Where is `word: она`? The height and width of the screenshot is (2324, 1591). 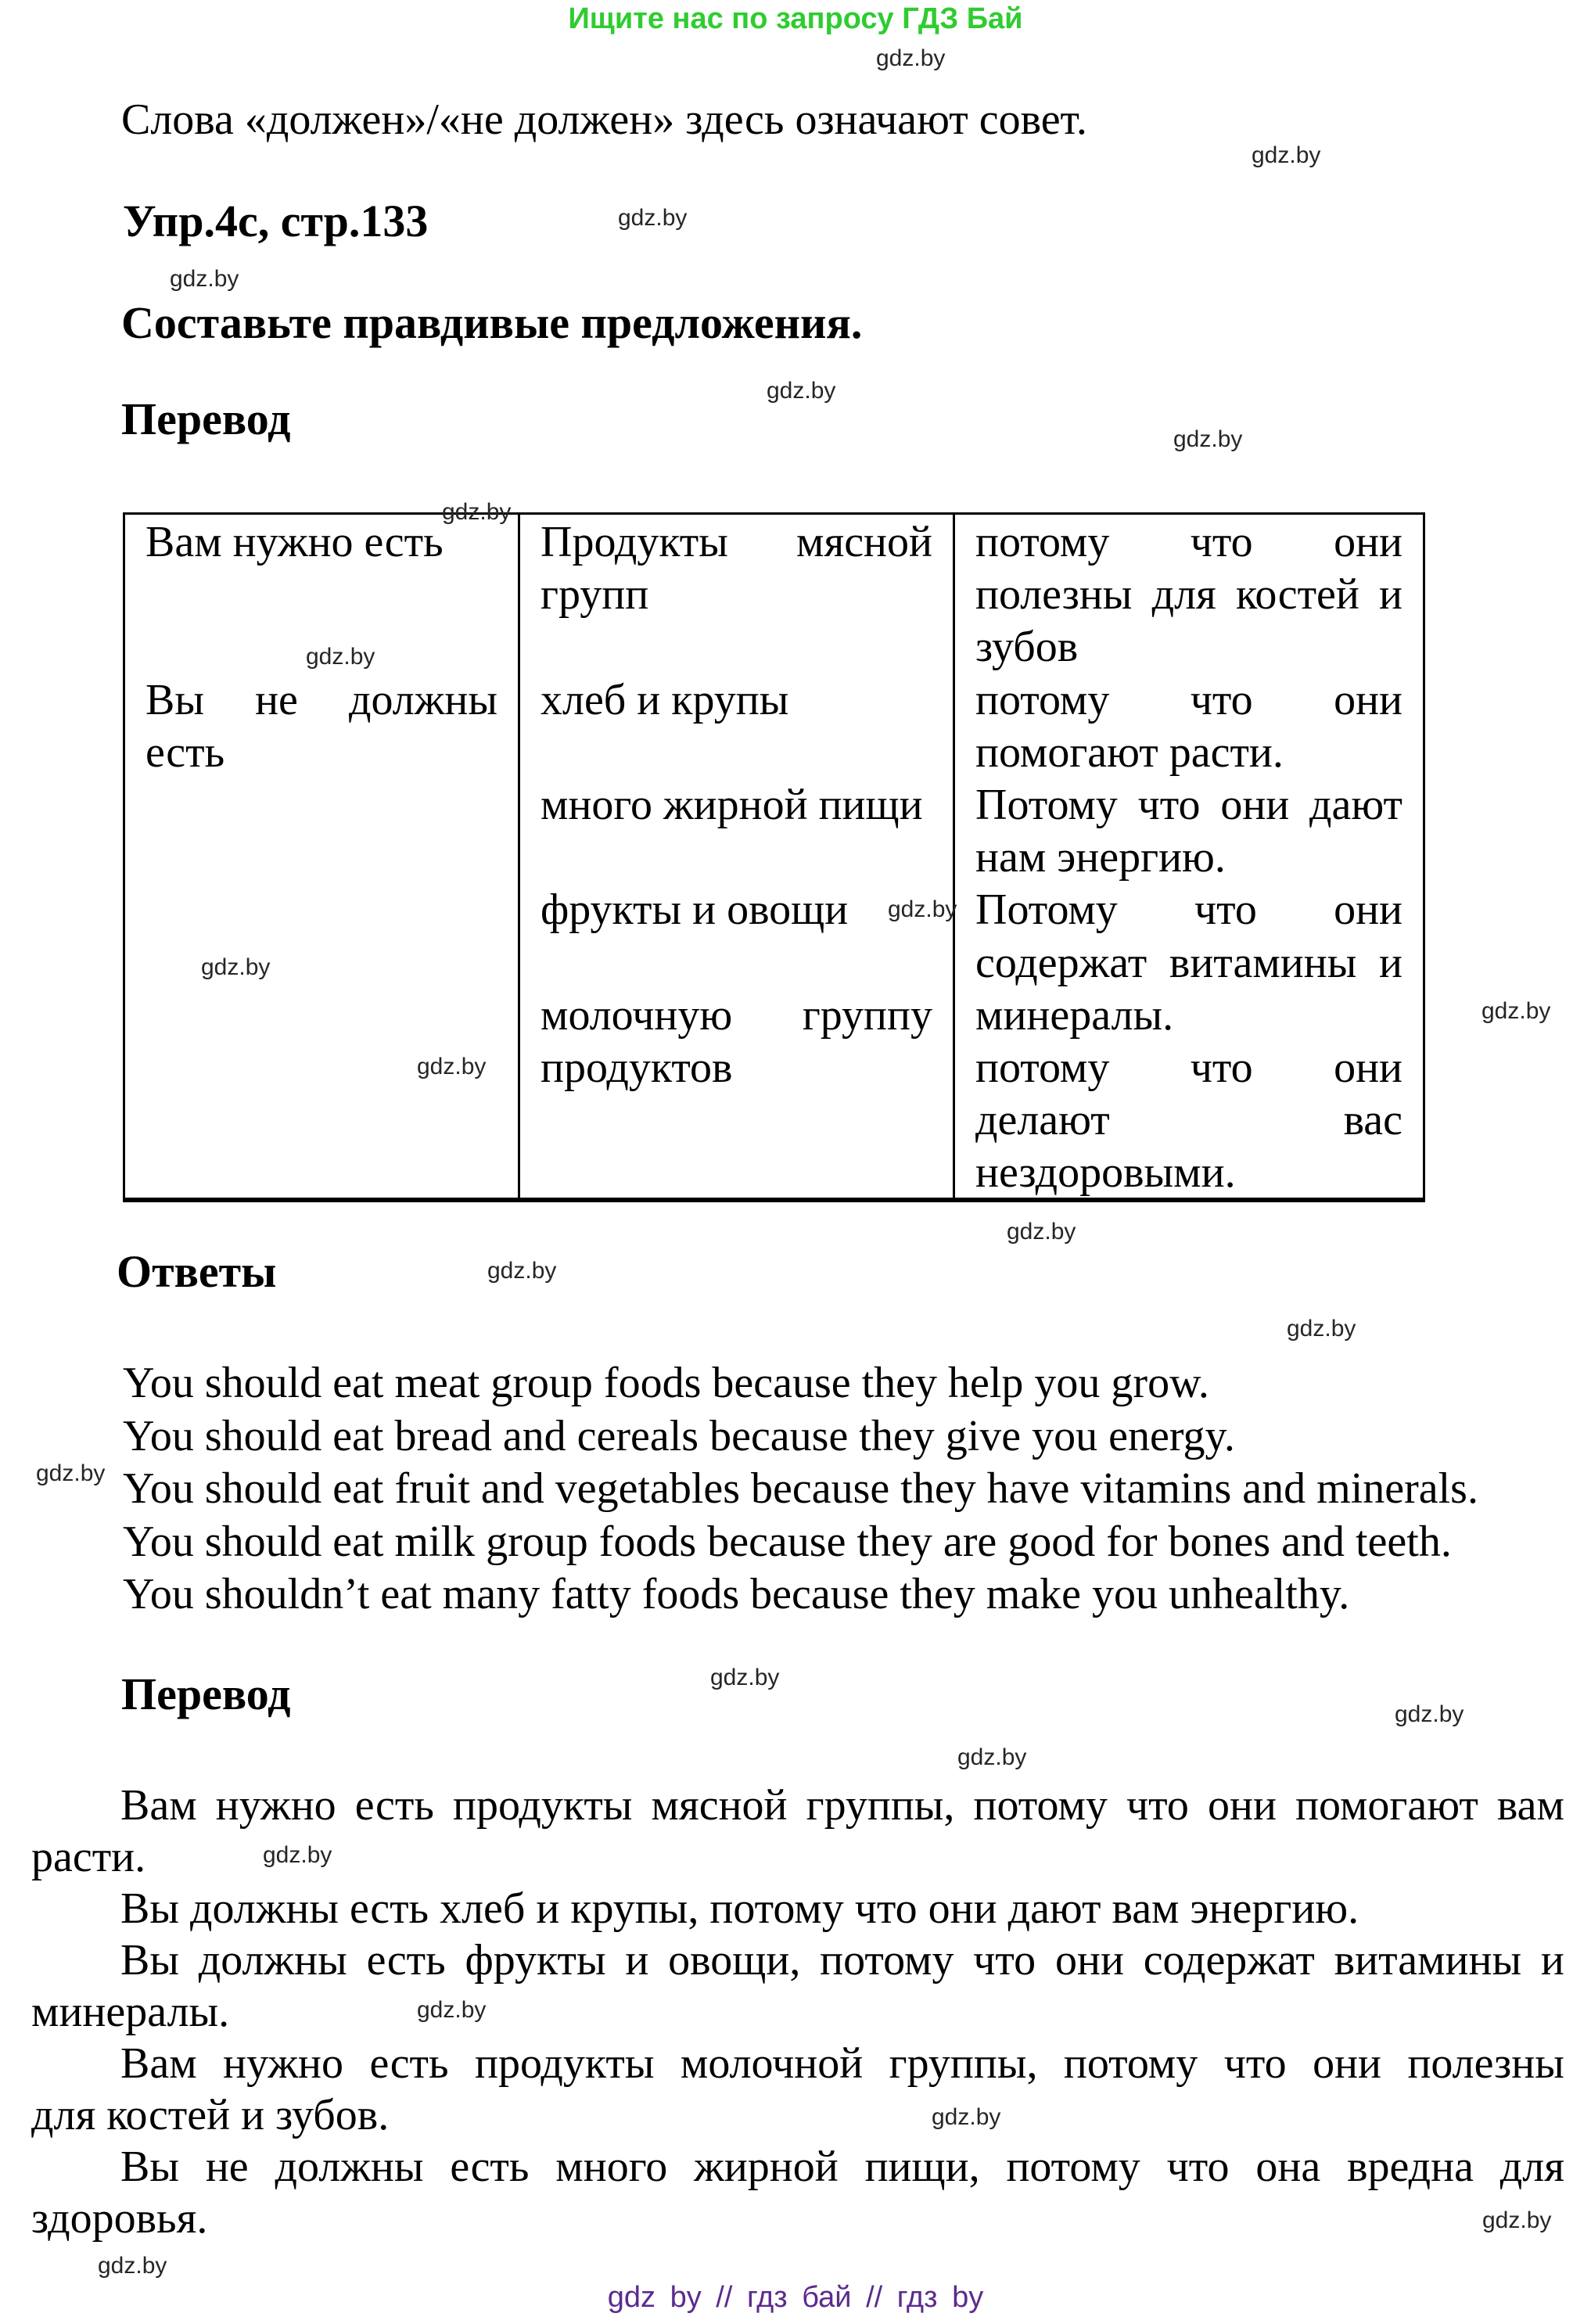
word: она is located at coordinates (1288, 2167).